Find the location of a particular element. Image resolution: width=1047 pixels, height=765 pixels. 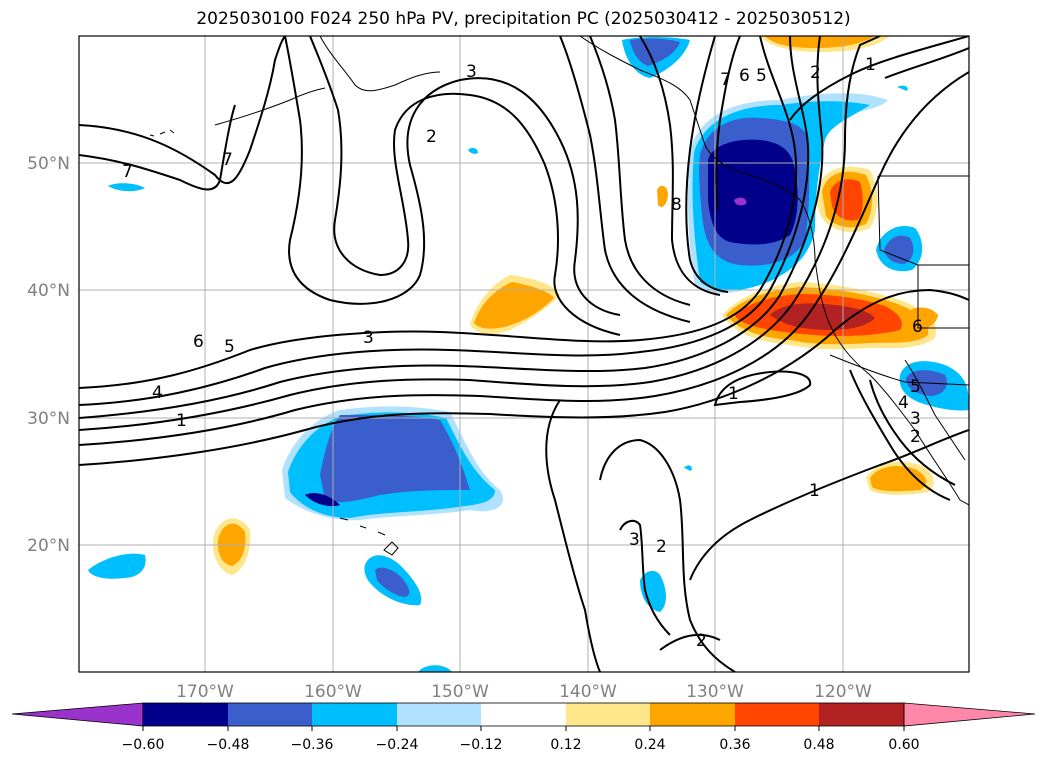

lon-label-130w: 130°W is located at coordinates (715, 692).